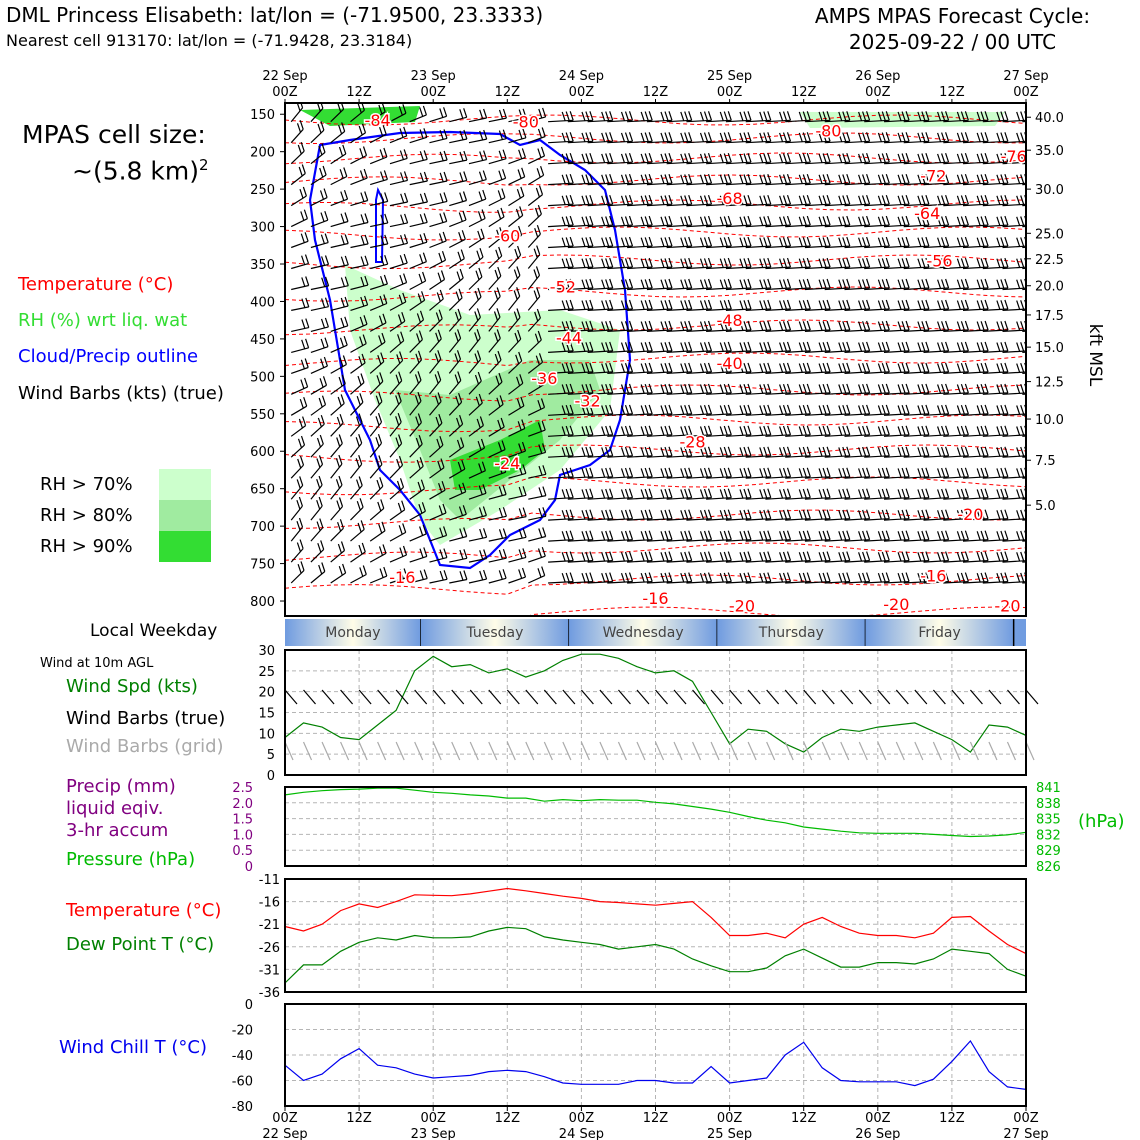  I want to click on precip-label-2: liquid eqiv., so click(115, 808).